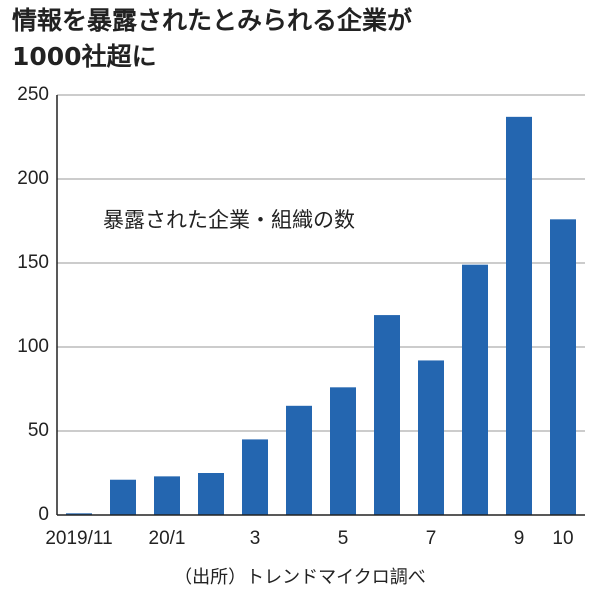 The image size is (600, 598). Describe the element at coordinates (212, 20) in the screenshot. I see `chart-title: 情報を暴露されたとみられる企業が` at that location.